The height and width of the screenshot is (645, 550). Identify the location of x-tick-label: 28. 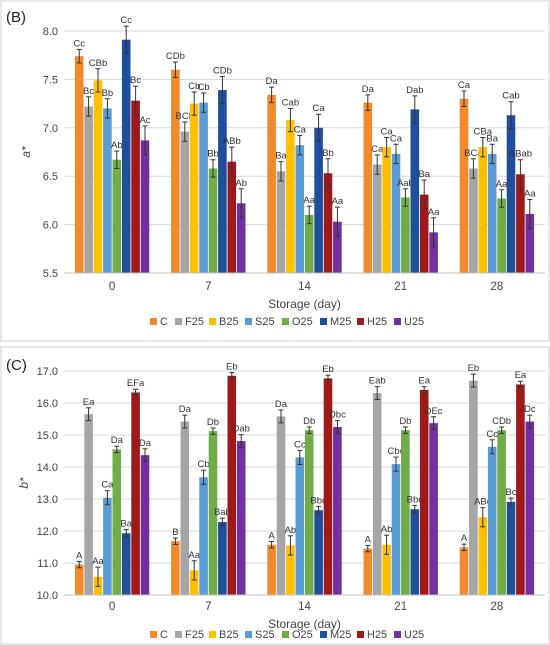
(497, 287).